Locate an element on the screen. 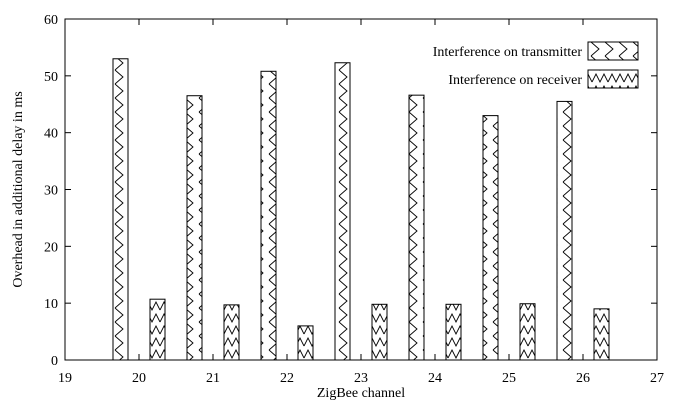 This screenshot has height=405, width=680. legend-label-receiver: Interference on receiver is located at coordinates (515, 80).